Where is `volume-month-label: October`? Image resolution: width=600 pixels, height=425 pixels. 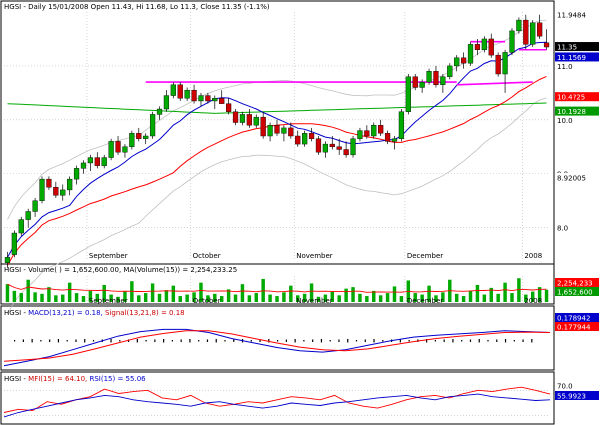
volume-month-label: October is located at coordinates (207, 301).